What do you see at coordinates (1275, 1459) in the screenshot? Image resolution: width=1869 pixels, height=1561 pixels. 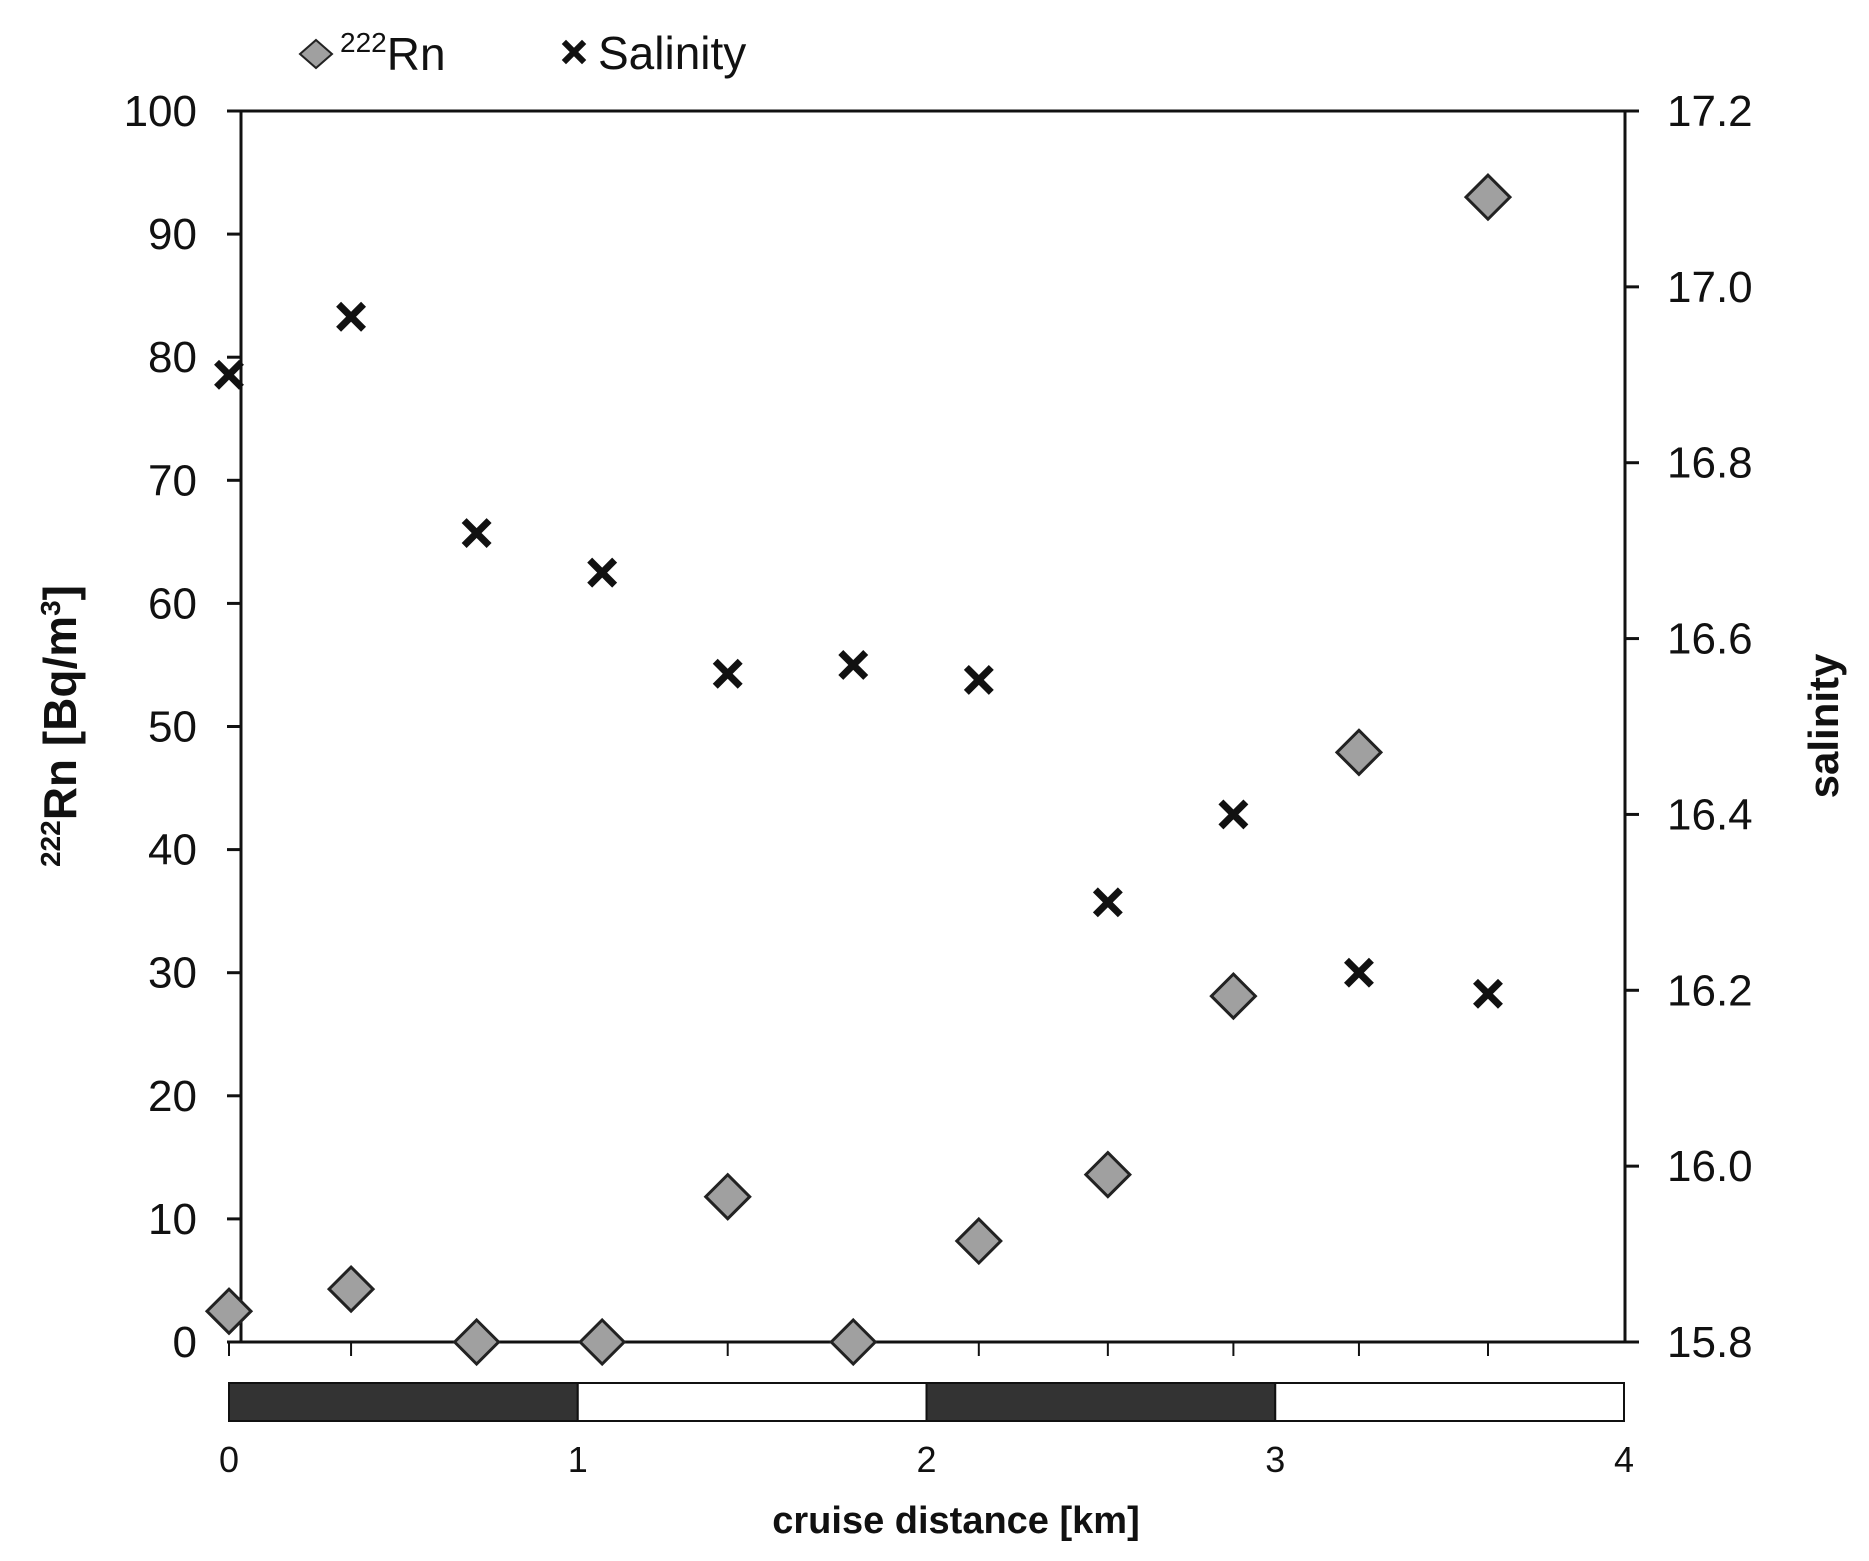 I see `x-tick-label: 3` at bounding box center [1275, 1459].